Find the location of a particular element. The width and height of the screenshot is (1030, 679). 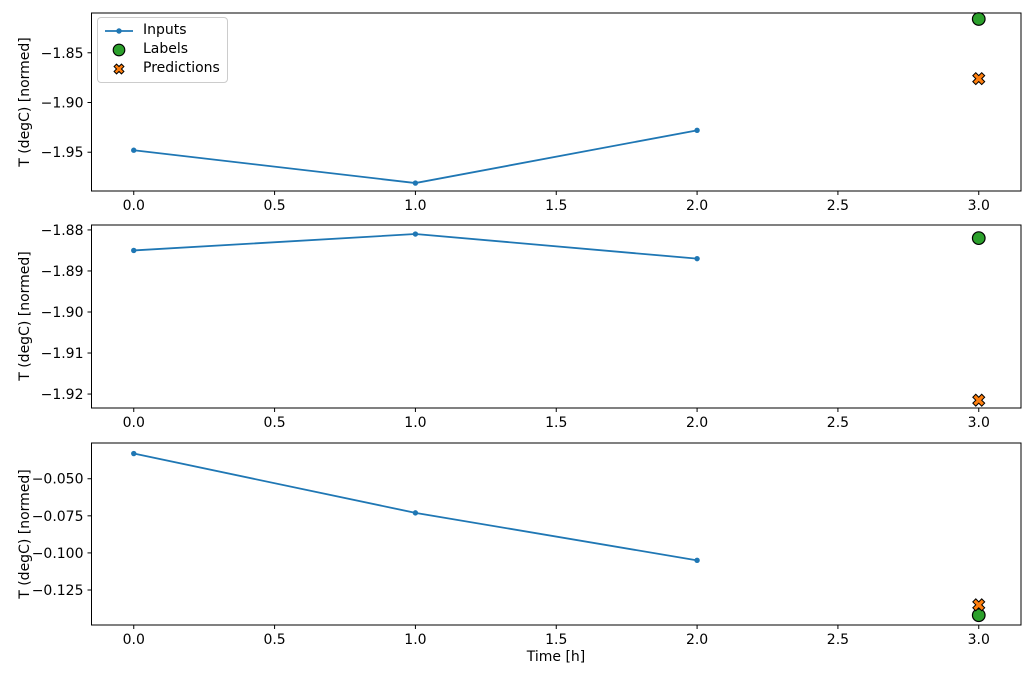

labels-circle-icon is located at coordinates (119, 50).